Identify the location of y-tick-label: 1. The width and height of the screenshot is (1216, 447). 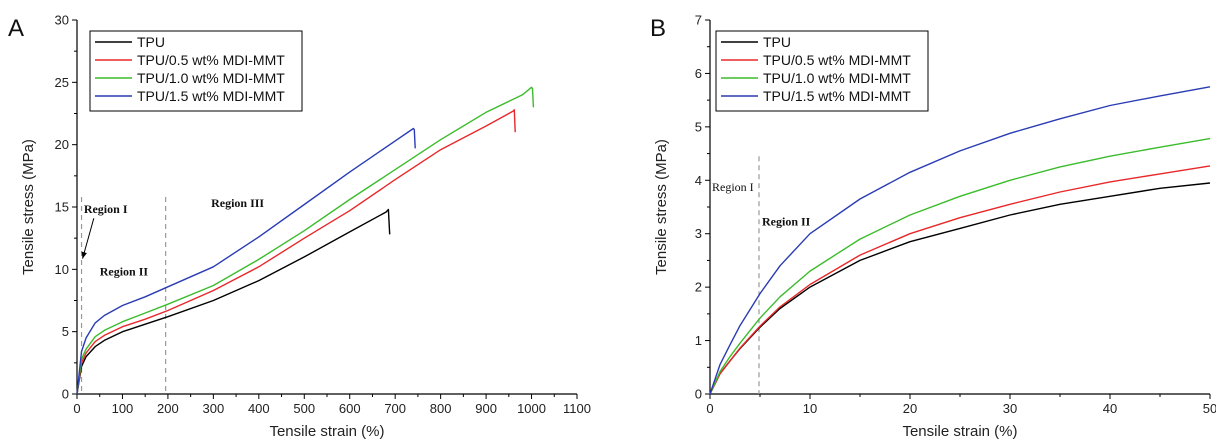
(698, 340).